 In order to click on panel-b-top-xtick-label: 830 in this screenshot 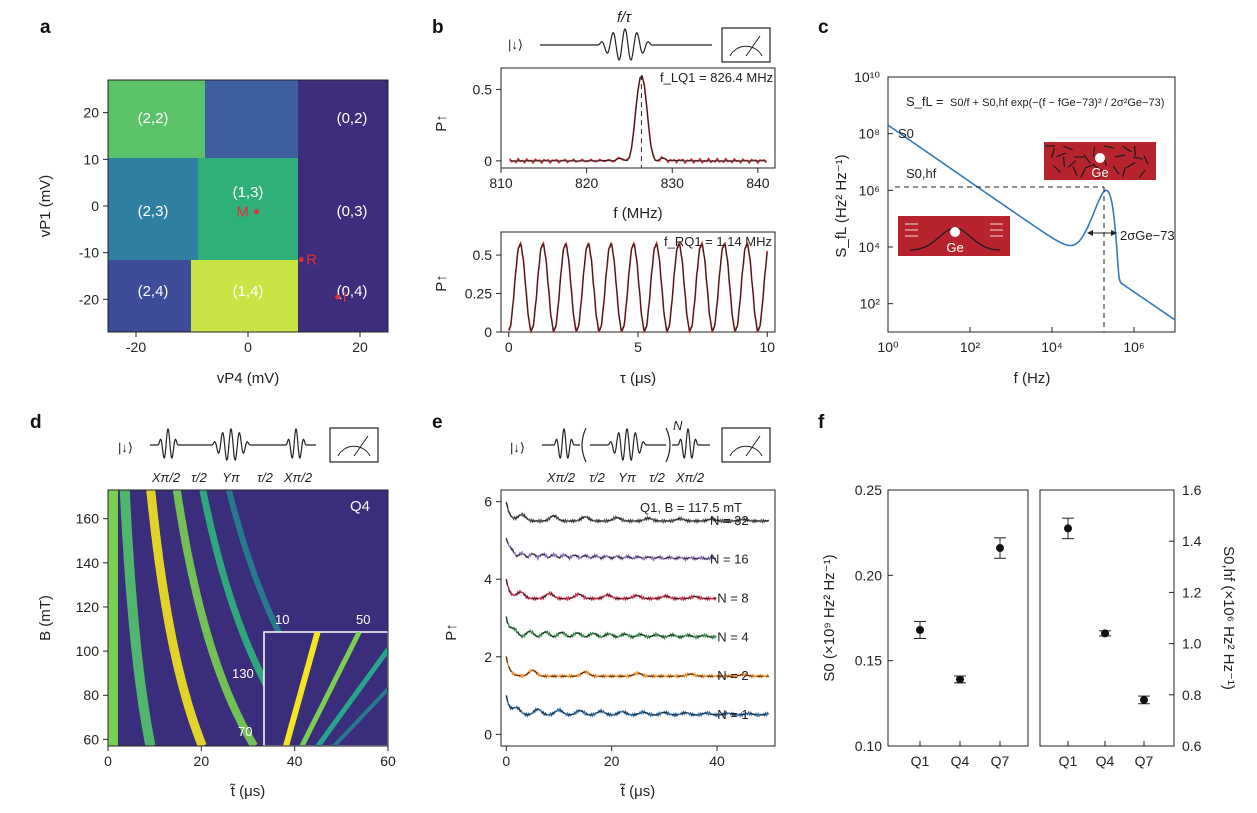, I will do `click(673, 183)`.